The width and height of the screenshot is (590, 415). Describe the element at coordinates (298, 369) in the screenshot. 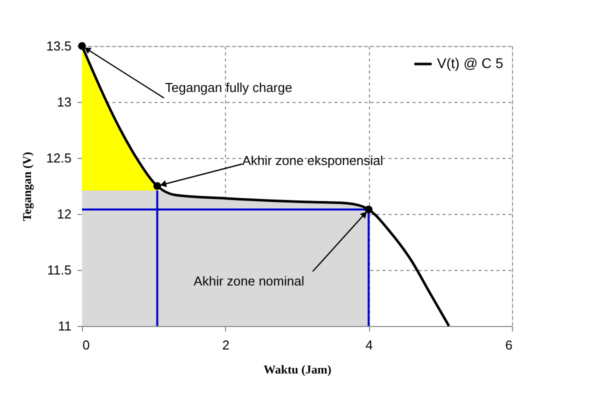

I see `x-axis-title: Waktu (Jam)` at that location.